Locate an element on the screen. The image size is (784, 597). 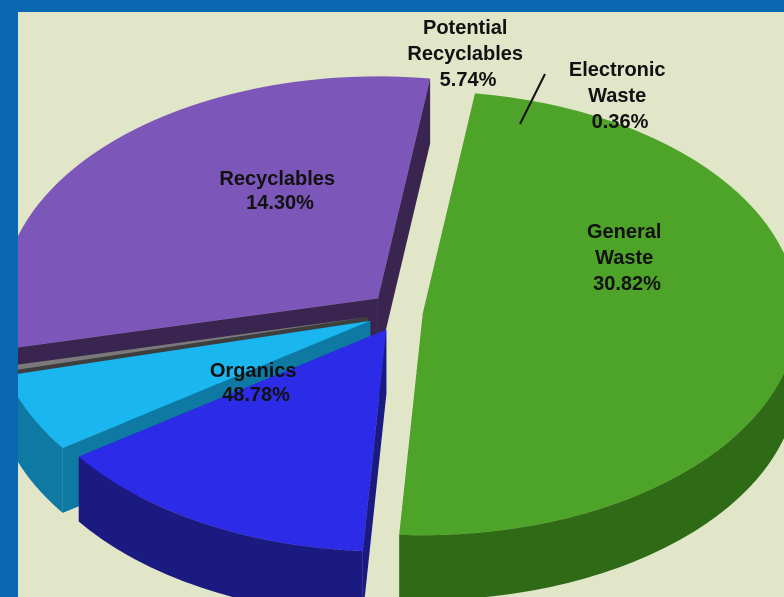
pie-slice-potential-recyclables is located at coordinates (194, 384).